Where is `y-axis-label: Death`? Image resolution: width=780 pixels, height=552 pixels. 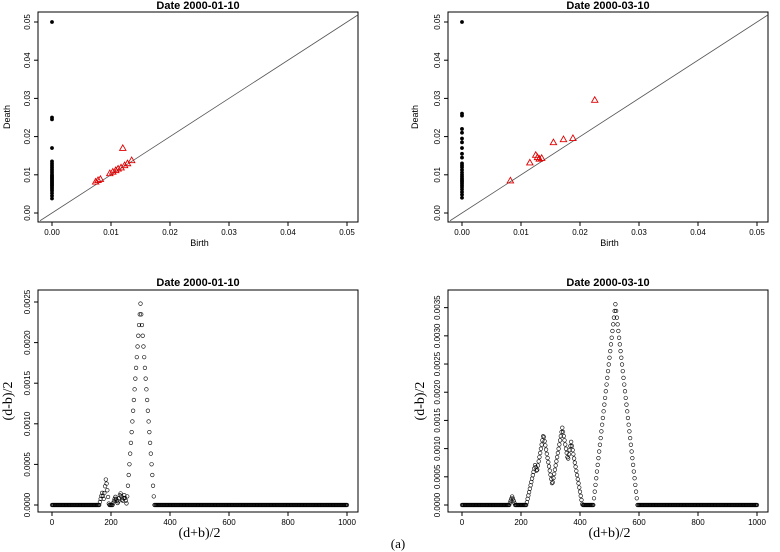 y-axis-label: Death is located at coordinates (7, 117).